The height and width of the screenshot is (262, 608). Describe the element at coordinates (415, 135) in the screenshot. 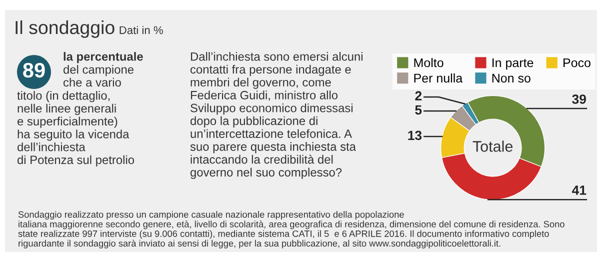

I see `data-label: 13` at that location.